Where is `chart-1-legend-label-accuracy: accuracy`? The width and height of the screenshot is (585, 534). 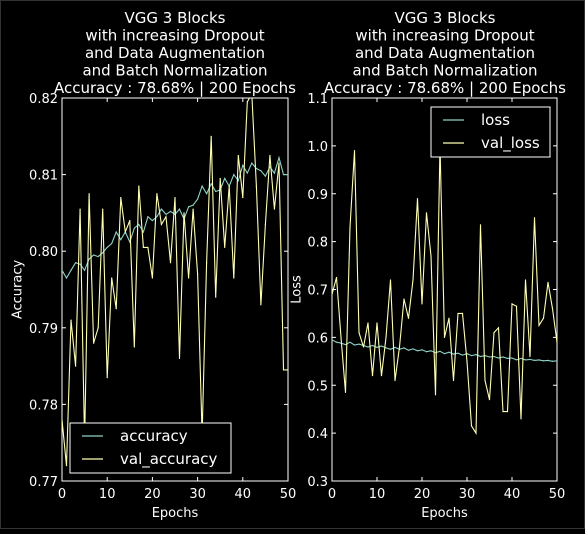 chart-1-legend-label-accuracy: accuracy is located at coordinates (154, 436).